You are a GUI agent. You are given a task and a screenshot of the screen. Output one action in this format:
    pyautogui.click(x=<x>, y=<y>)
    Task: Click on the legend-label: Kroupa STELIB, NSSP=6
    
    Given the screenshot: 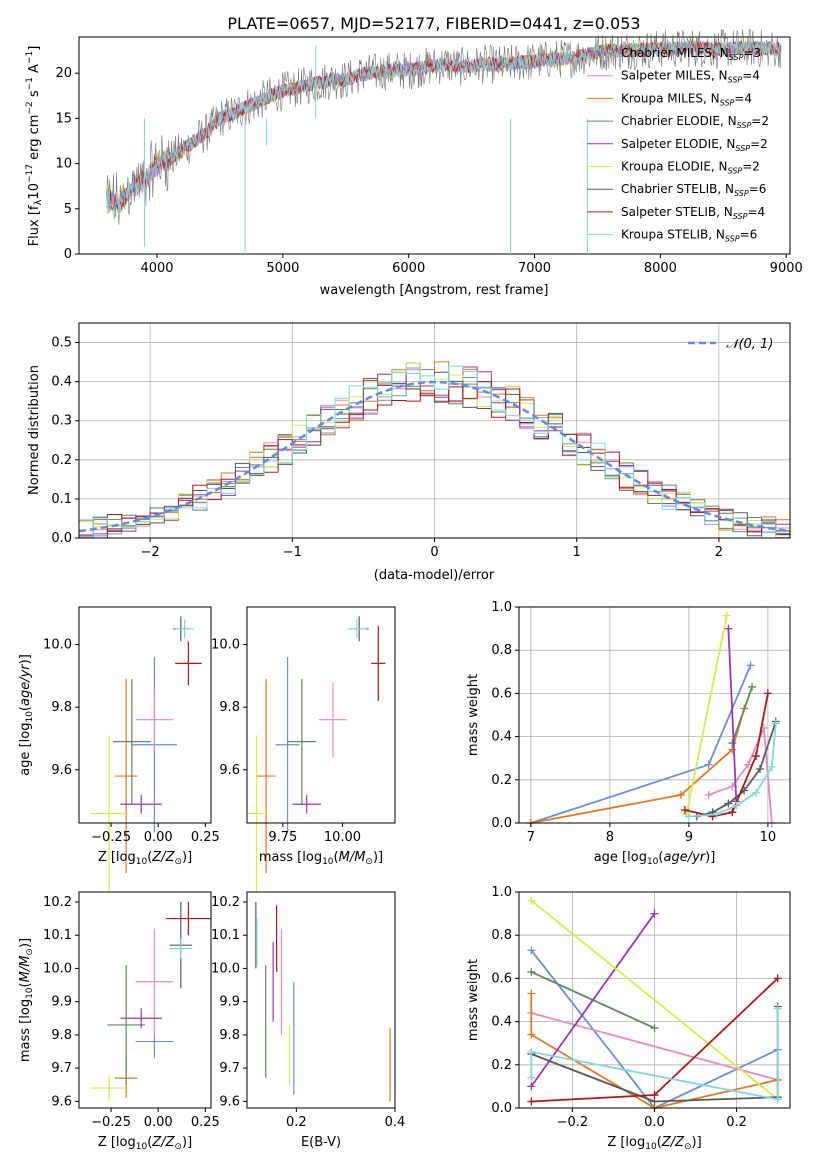 What is the action you would take?
    pyautogui.click(x=689, y=236)
    